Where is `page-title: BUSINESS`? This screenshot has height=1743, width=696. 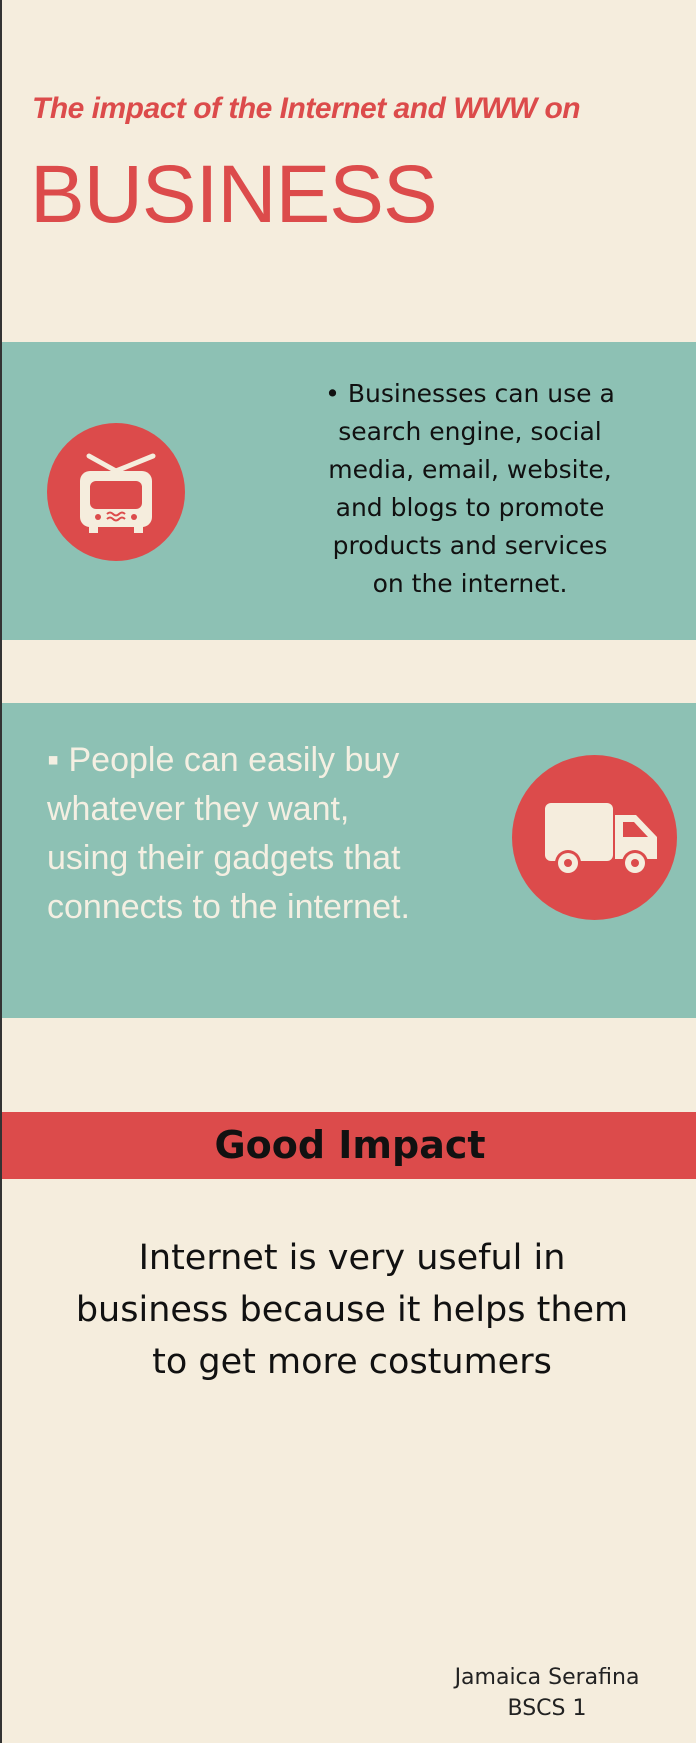 page-title: BUSINESS is located at coordinates (234, 194).